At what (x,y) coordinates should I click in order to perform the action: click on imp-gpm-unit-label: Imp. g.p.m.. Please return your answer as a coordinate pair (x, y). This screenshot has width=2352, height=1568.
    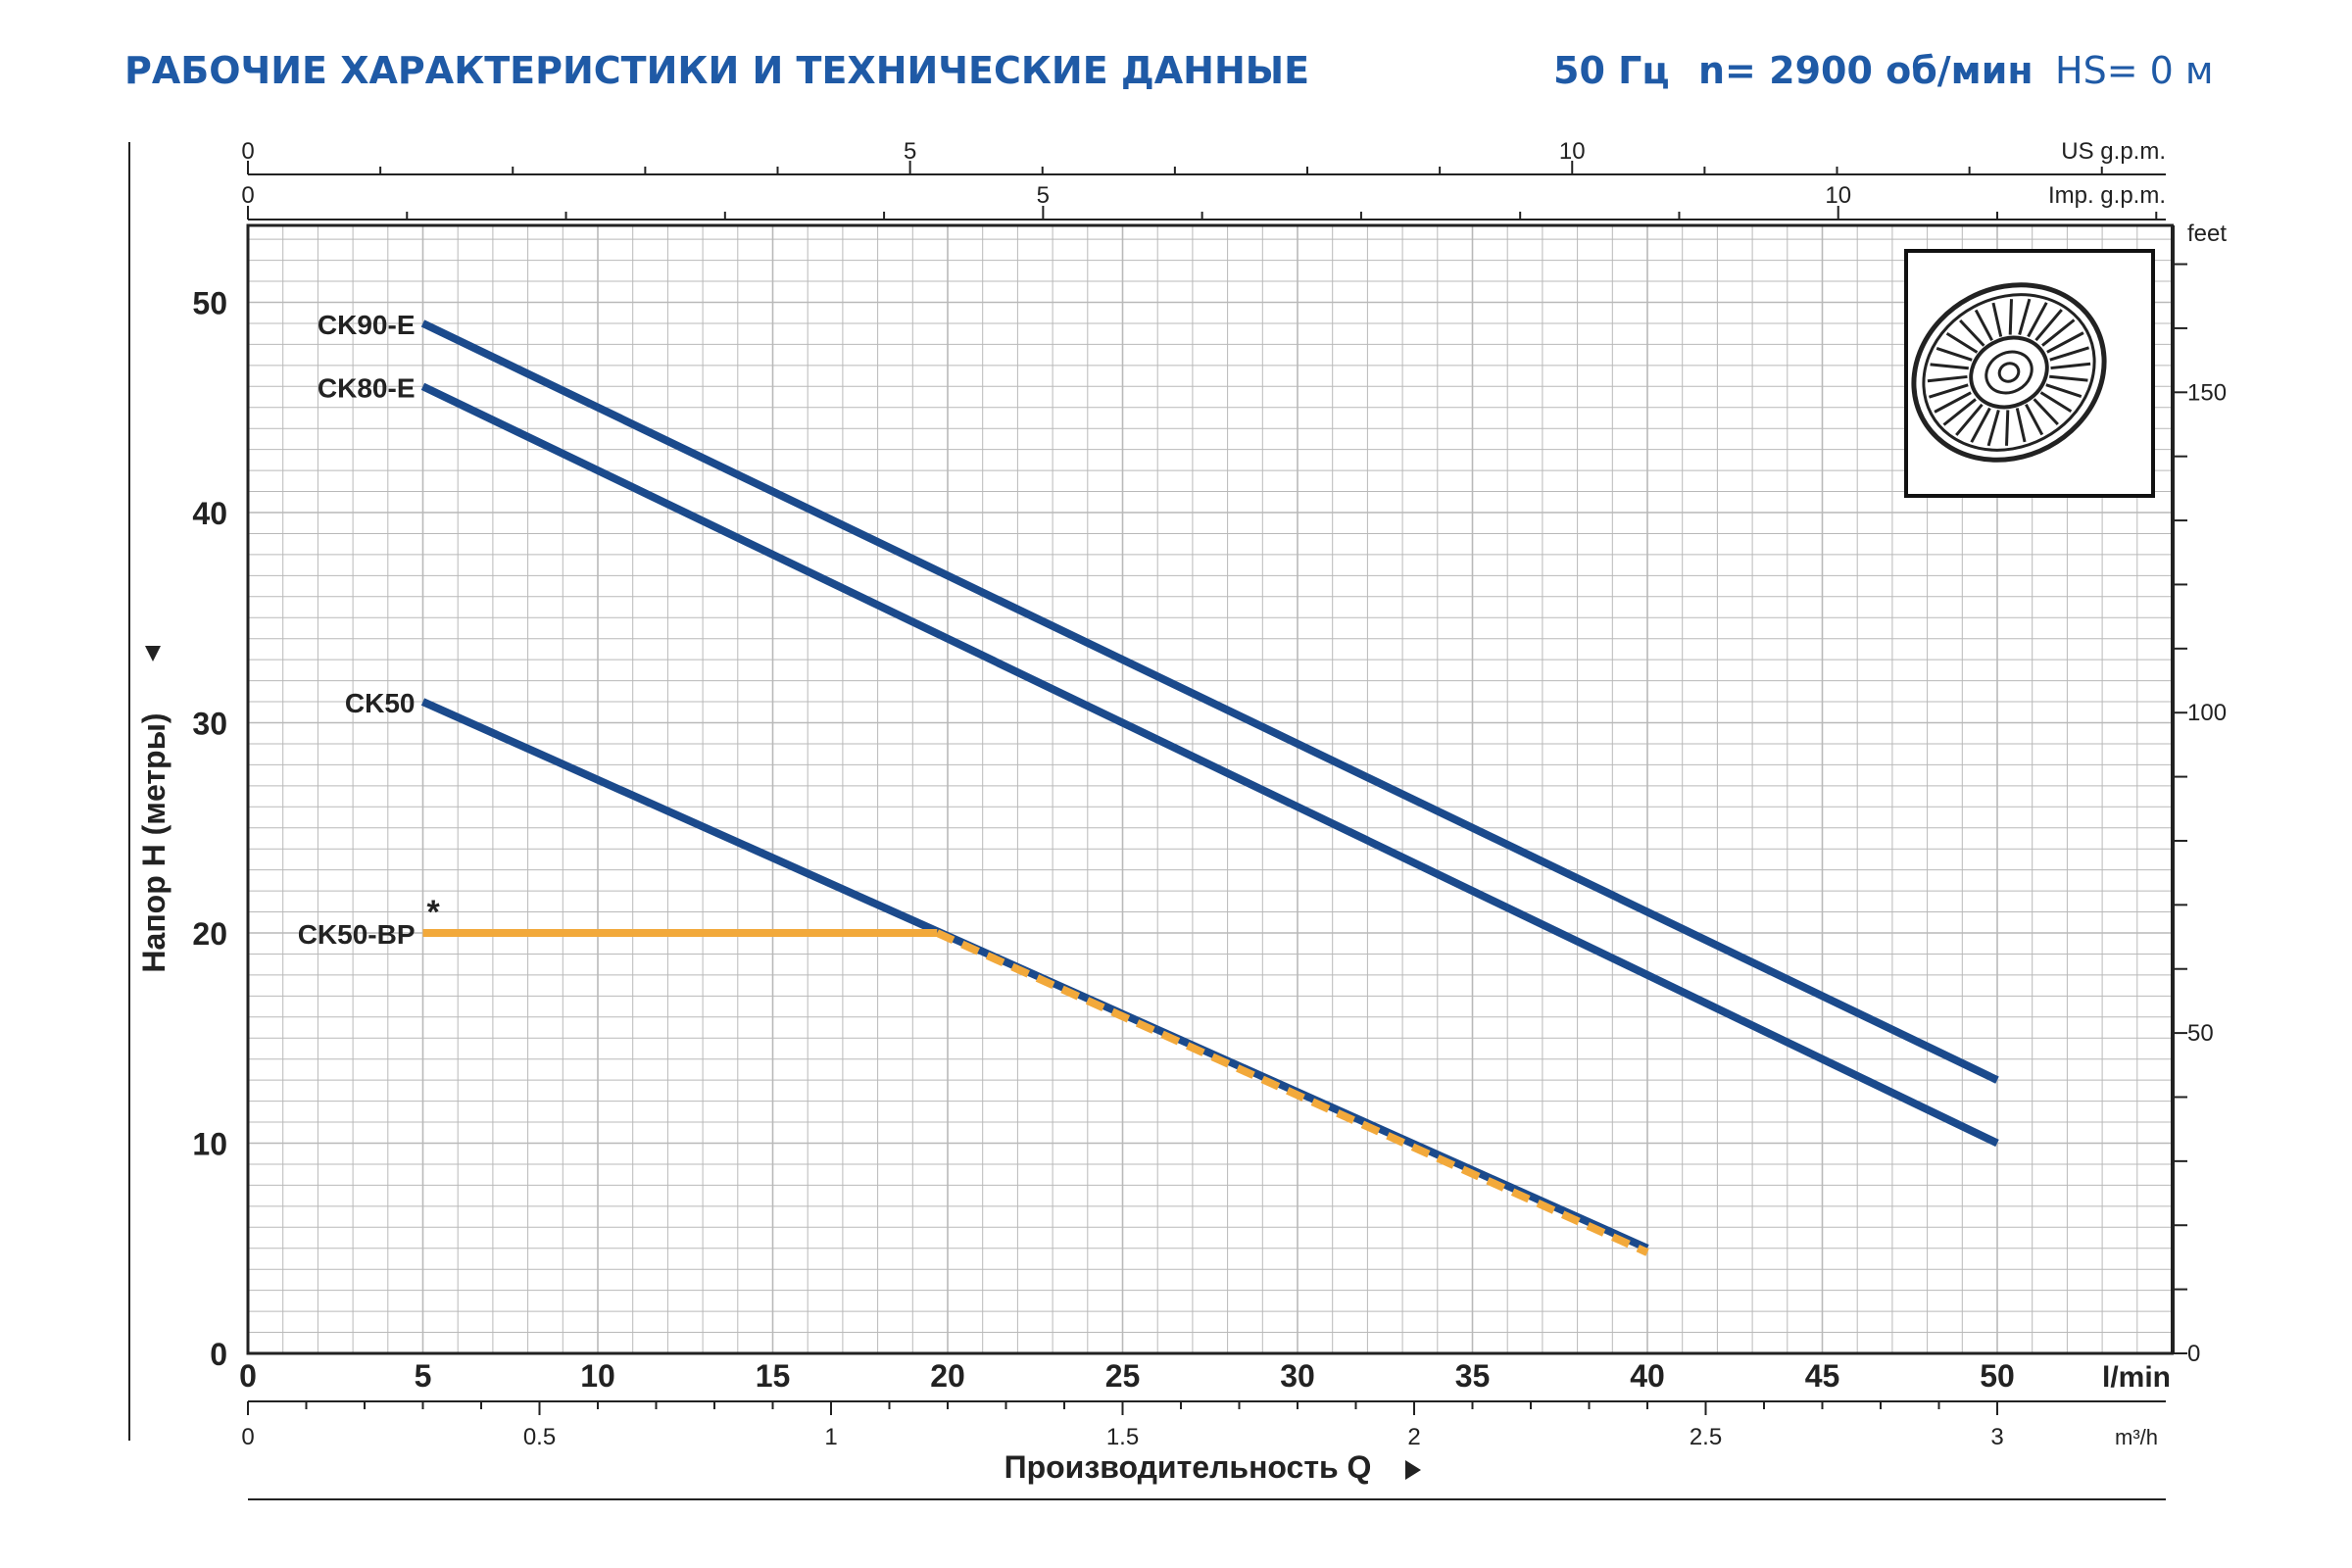
    Looking at the image, I should click on (2107, 195).